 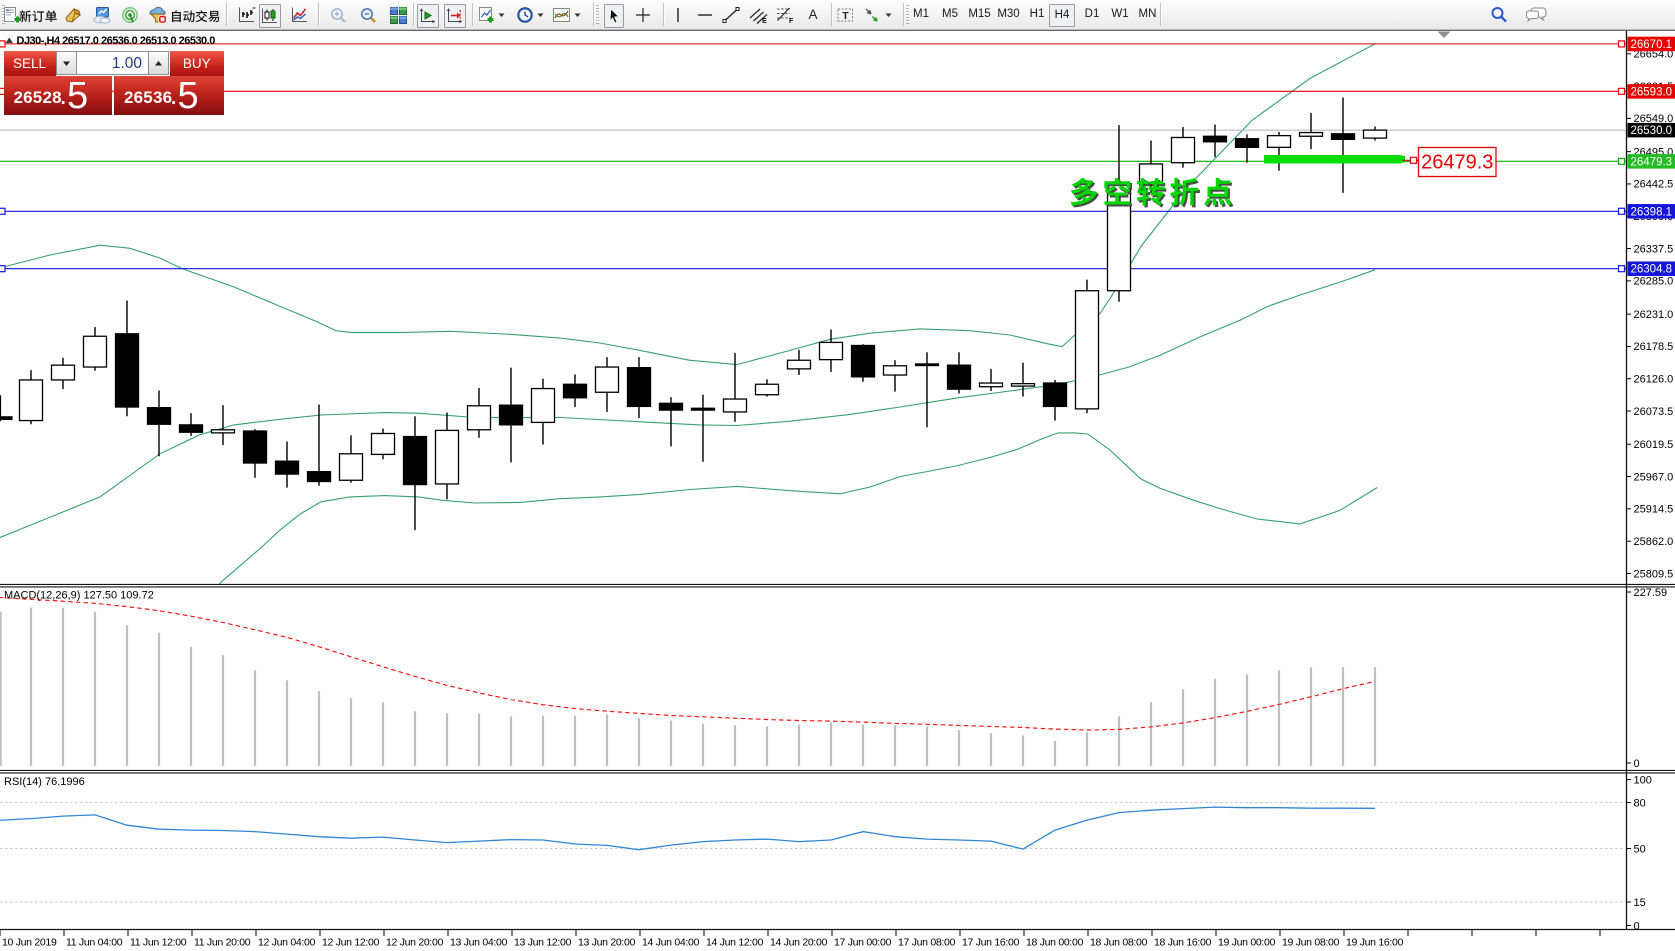 What do you see at coordinates (561, 15) in the screenshot?
I see `indicators-button` at bounding box center [561, 15].